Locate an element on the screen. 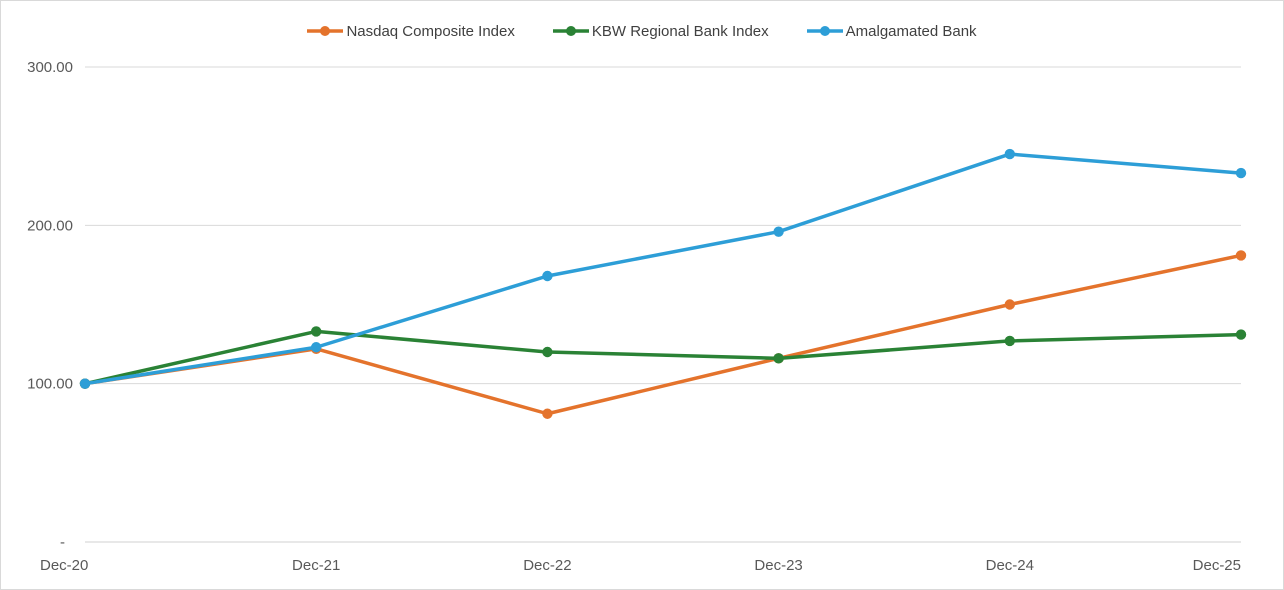 This screenshot has height=590, width=1284. x-tick-label-dec-20: Dec-20 is located at coordinates (64, 565).